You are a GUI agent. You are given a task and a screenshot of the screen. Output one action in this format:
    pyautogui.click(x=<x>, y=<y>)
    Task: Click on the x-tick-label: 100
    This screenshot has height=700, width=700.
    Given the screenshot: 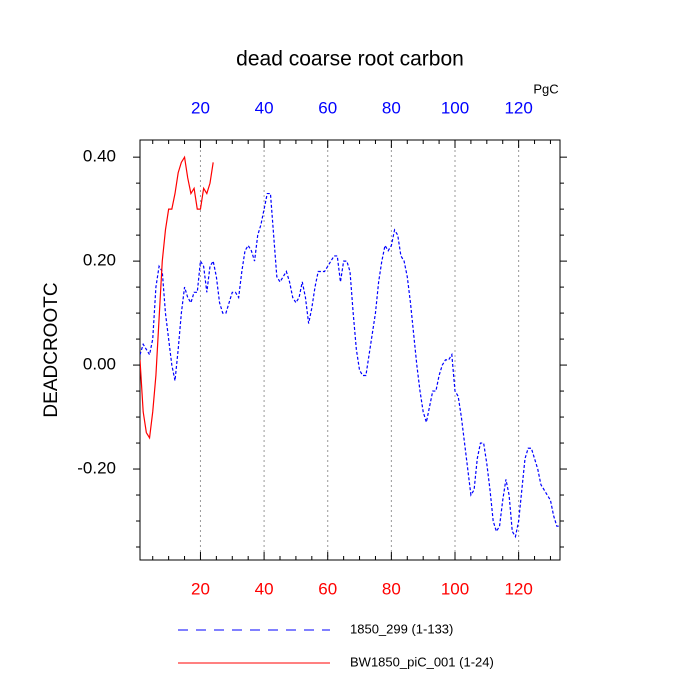 What is the action you would take?
    pyautogui.click(x=455, y=588)
    